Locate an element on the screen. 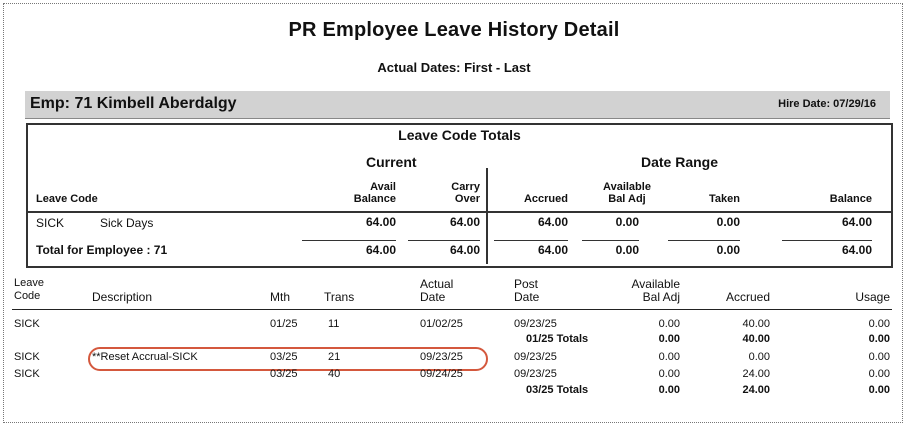 This screenshot has height=423, width=910. group-current: Current is located at coordinates (391, 162).